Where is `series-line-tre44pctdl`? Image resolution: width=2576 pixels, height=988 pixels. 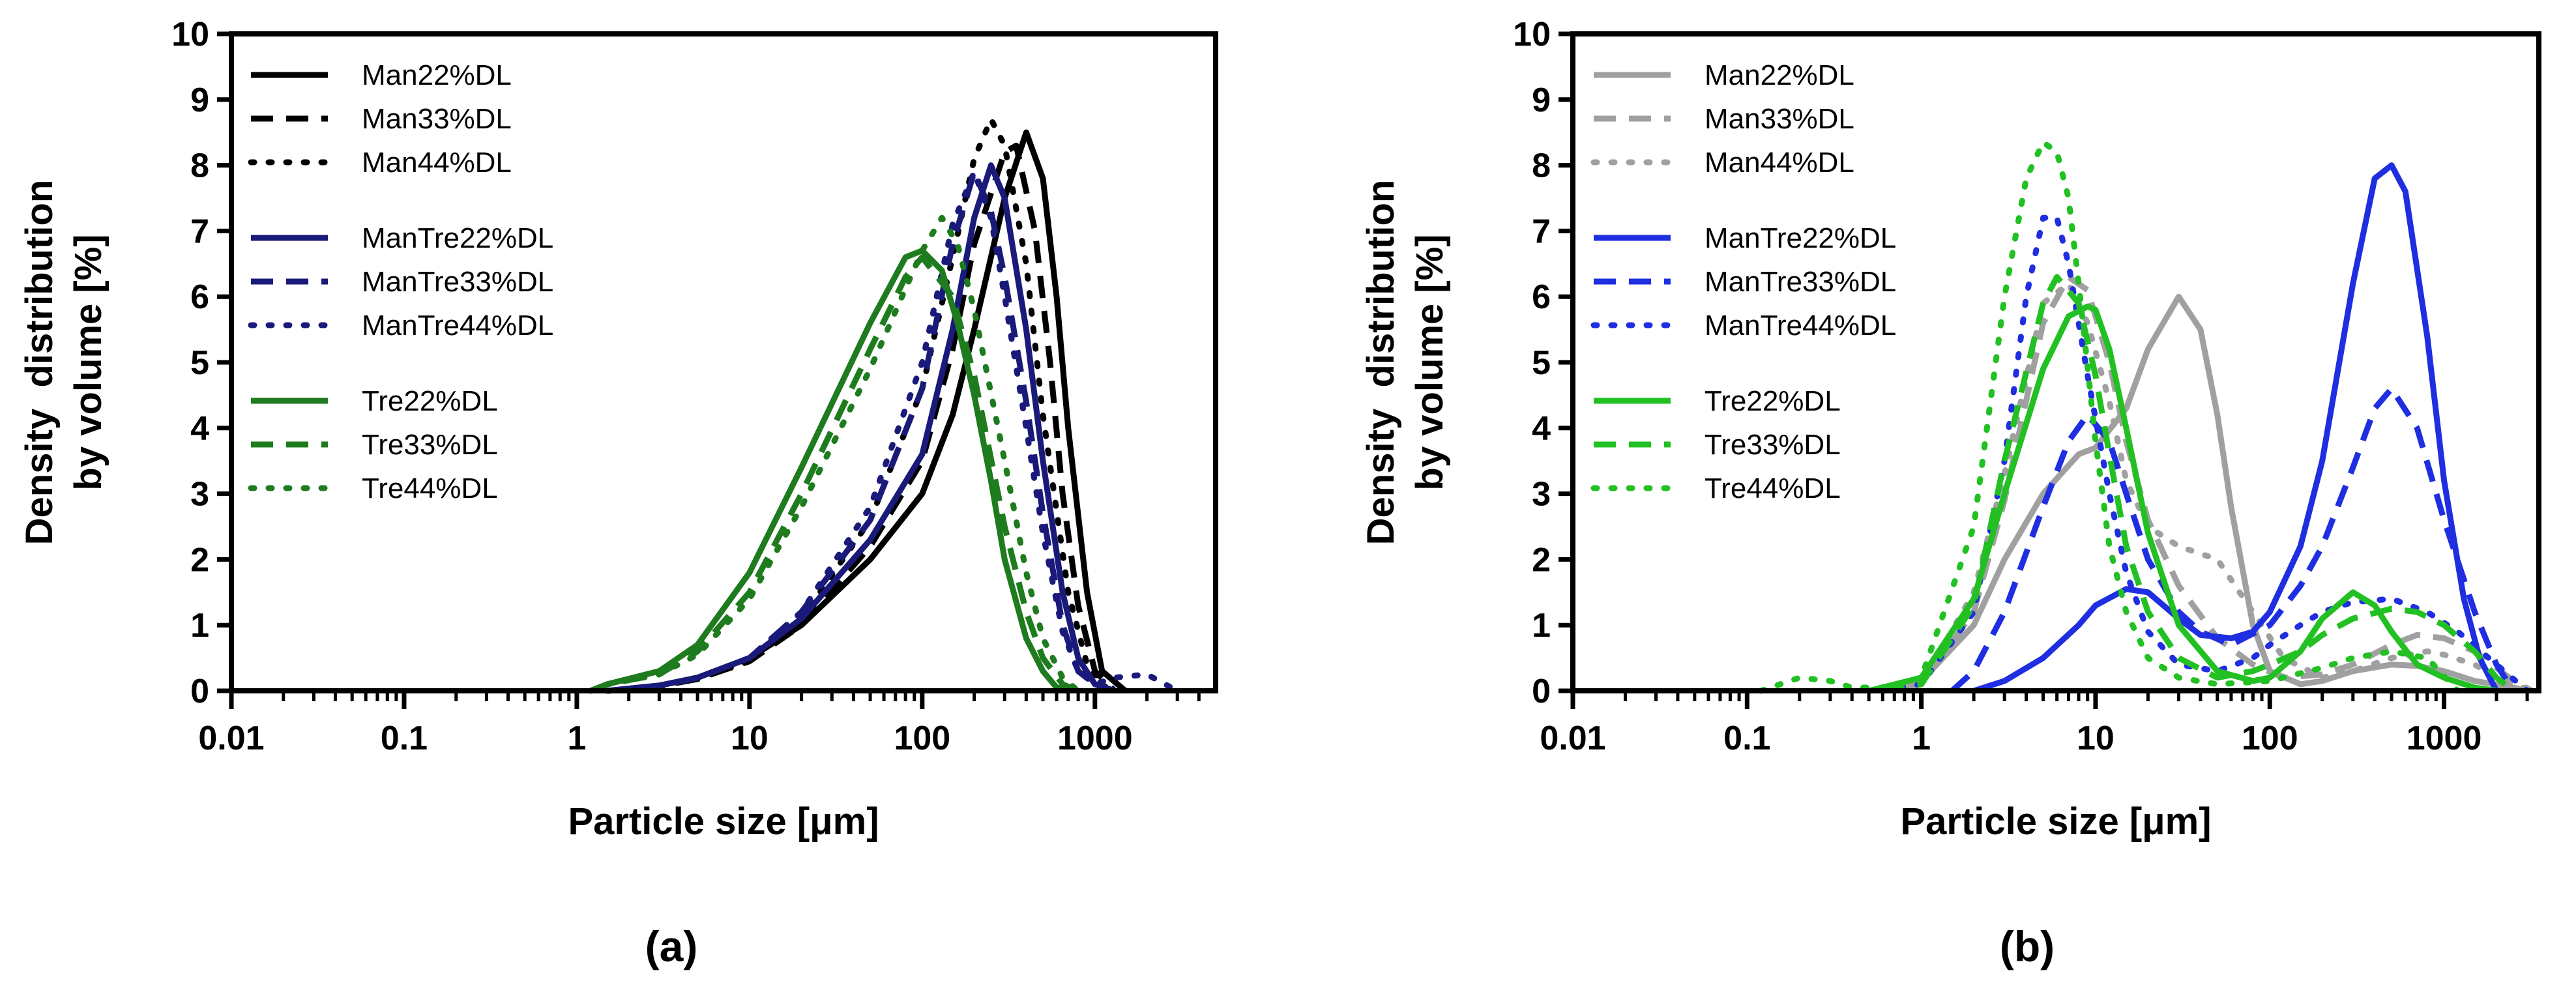
series-line-tre44pctdl is located at coordinates (834, 454).